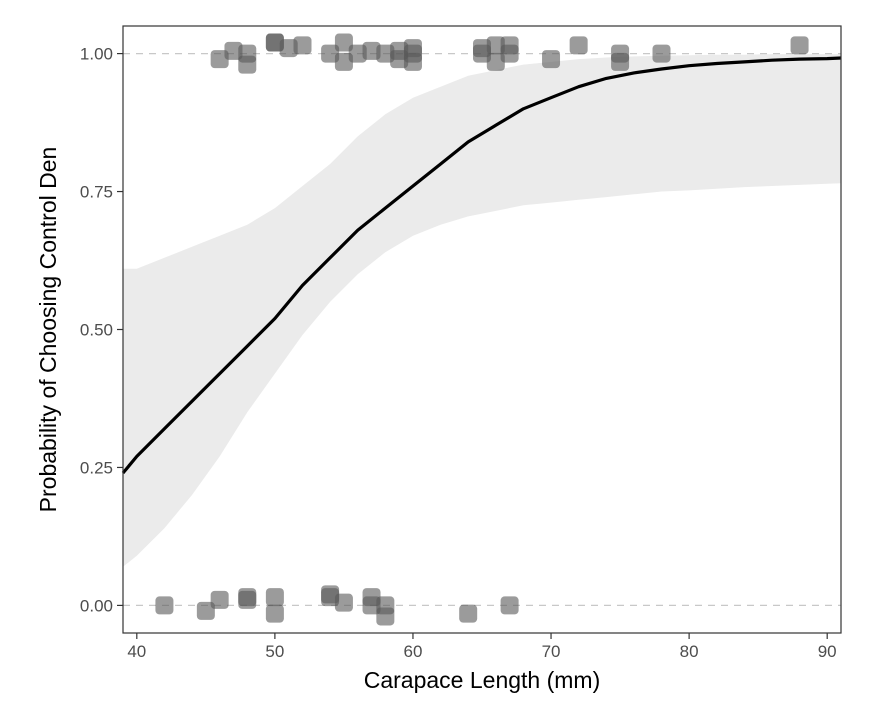 Image resolution: width=874 pixels, height=708 pixels. I want to click on y-tick-label: 0.50, so click(96, 330).